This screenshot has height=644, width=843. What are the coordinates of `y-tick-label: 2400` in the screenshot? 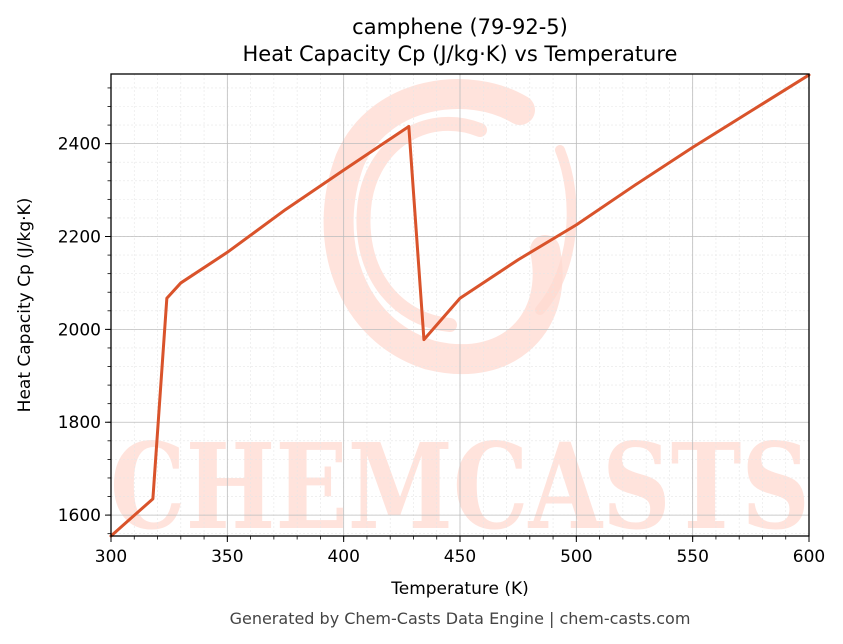 It's located at (79, 145).